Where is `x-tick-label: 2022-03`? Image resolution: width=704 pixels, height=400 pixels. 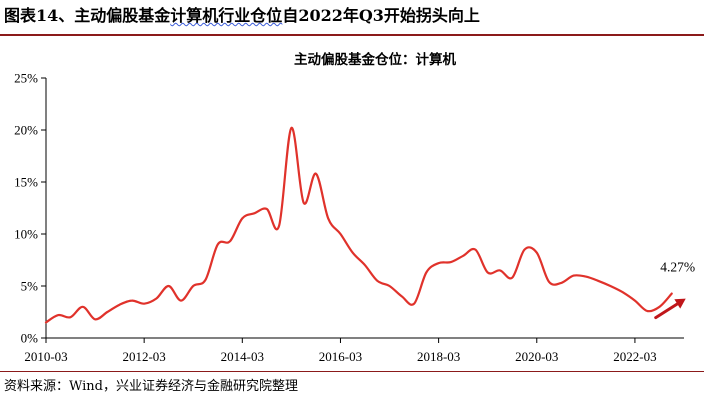 x-tick-label: 2022-03 is located at coordinates (634, 356).